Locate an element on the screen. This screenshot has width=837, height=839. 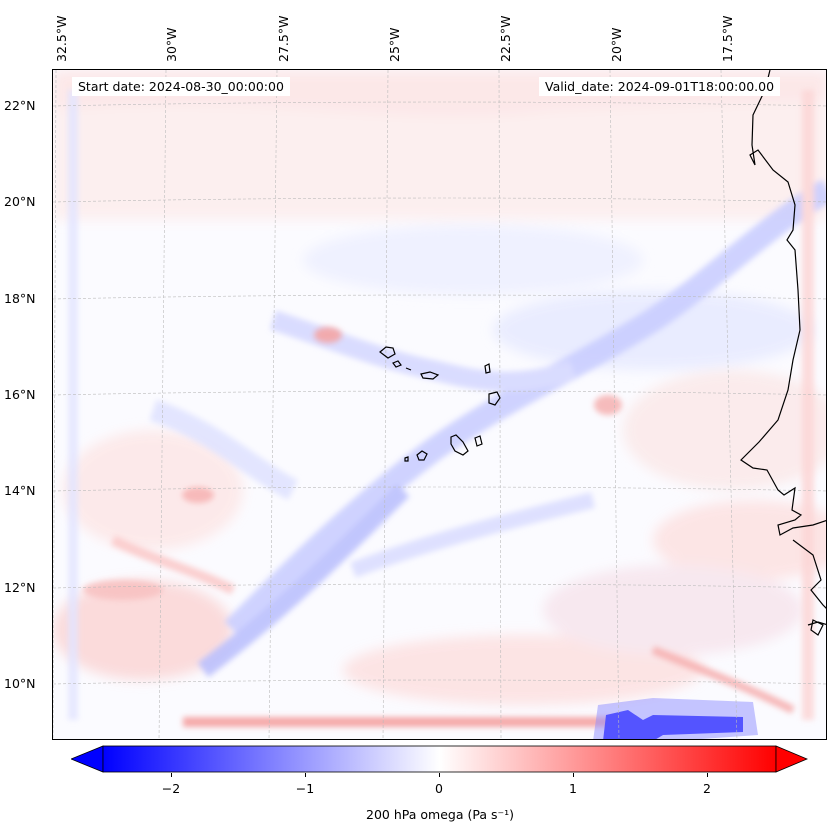
lat-label-10n: 10°N is located at coordinates (20, 683).